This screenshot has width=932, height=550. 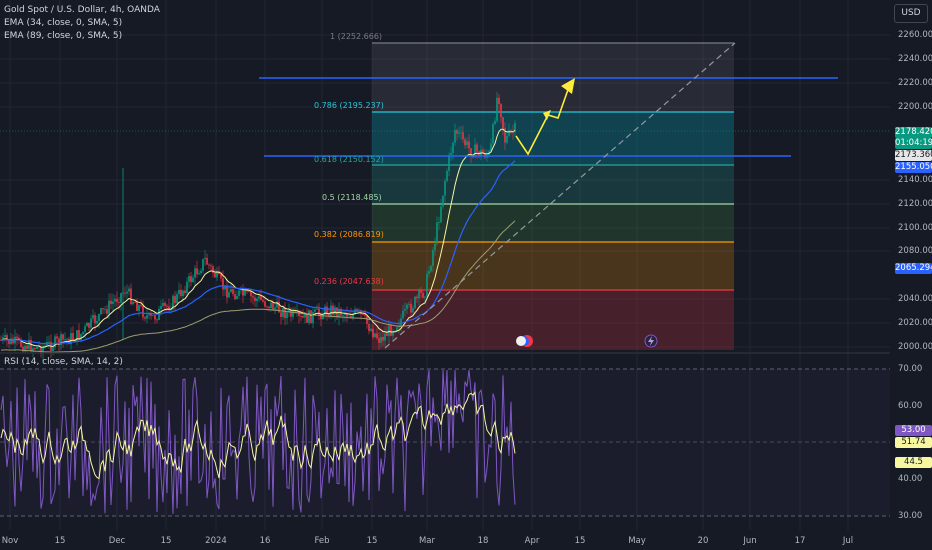 I want to click on time-label: 16, so click(x=265, y=541).